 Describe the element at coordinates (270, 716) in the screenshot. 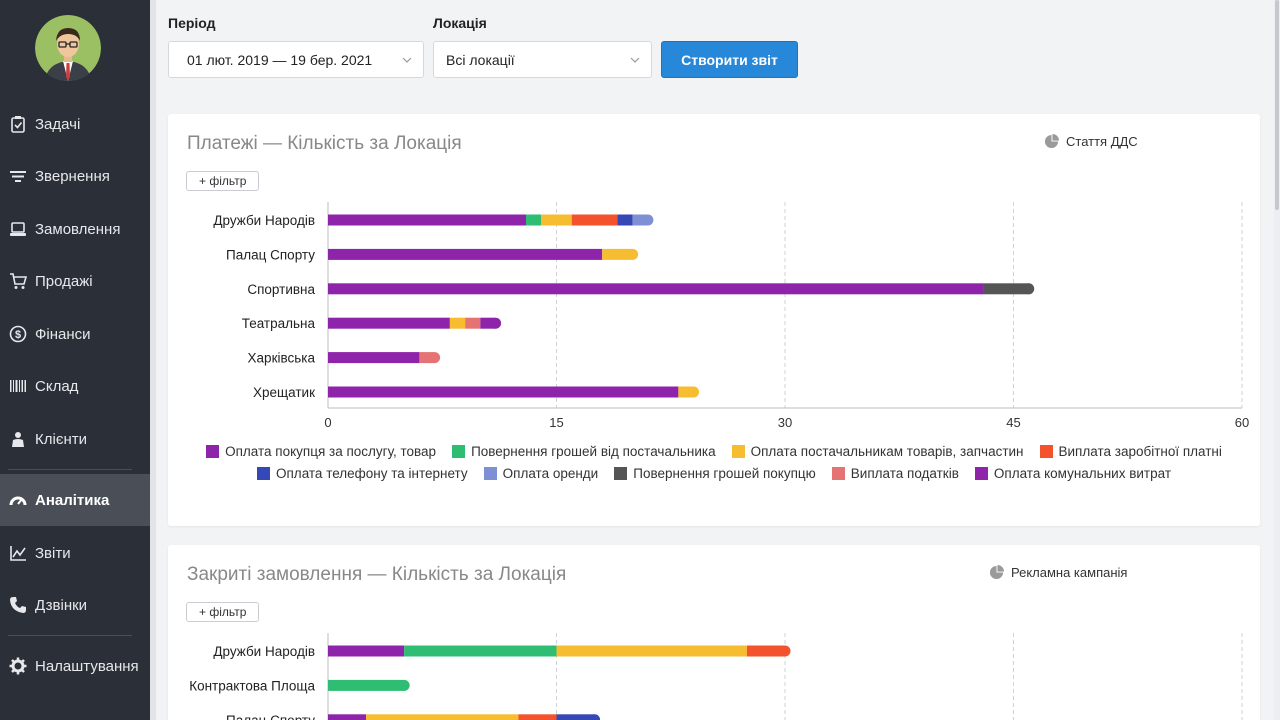

I see `y-category-label: Палац Спорту` at that location.